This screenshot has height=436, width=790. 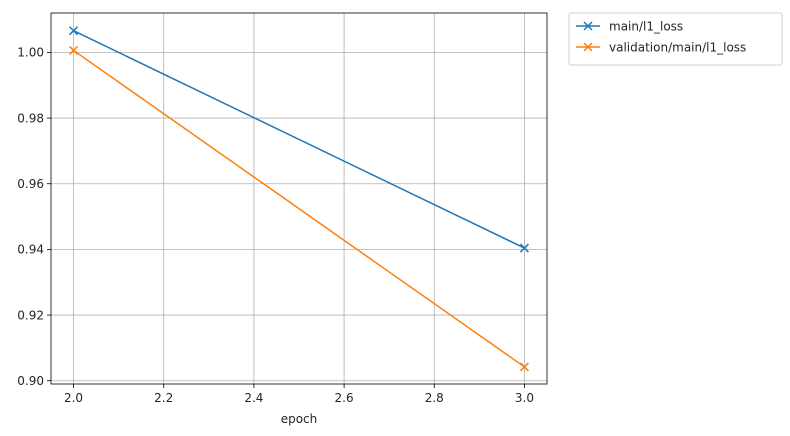 What do you see at coordinates (646, 26) in the screenshot?
I see `legend-label: main/l1_loss` at bounding box center [646, 26].